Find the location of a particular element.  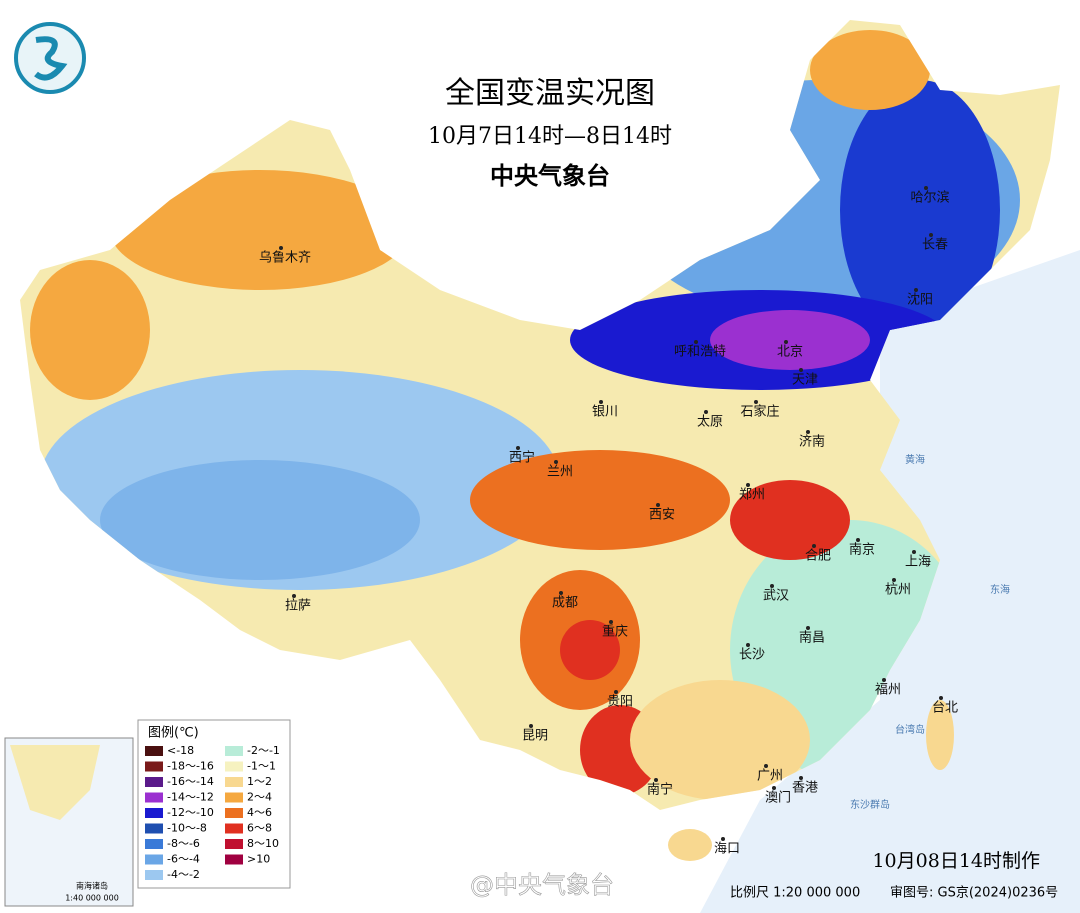

city-label: 武汉 is located at coordinates (776, 596).